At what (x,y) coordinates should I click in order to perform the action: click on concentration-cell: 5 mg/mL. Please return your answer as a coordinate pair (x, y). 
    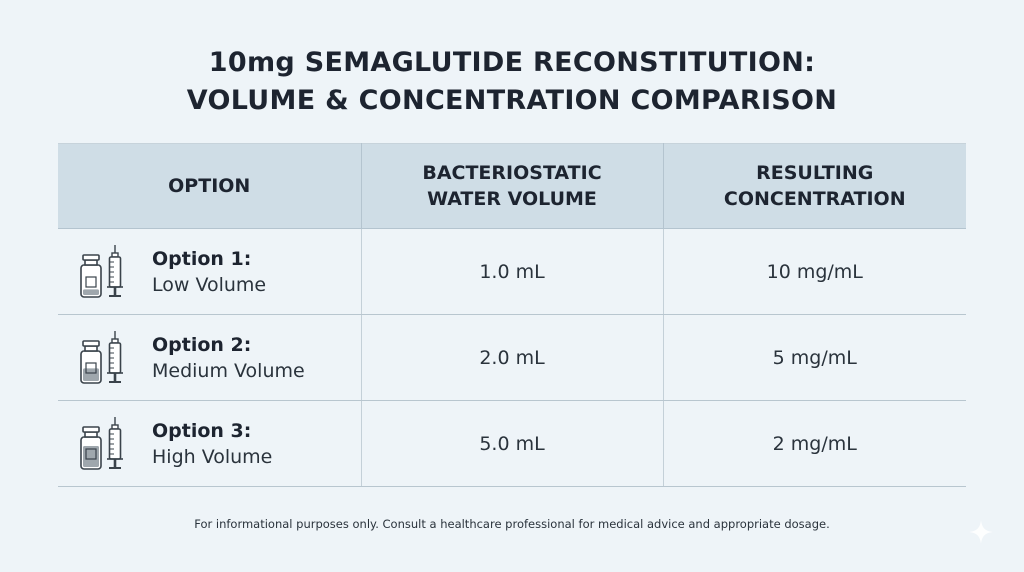
    Looking at the image, I should click on (814, 357).